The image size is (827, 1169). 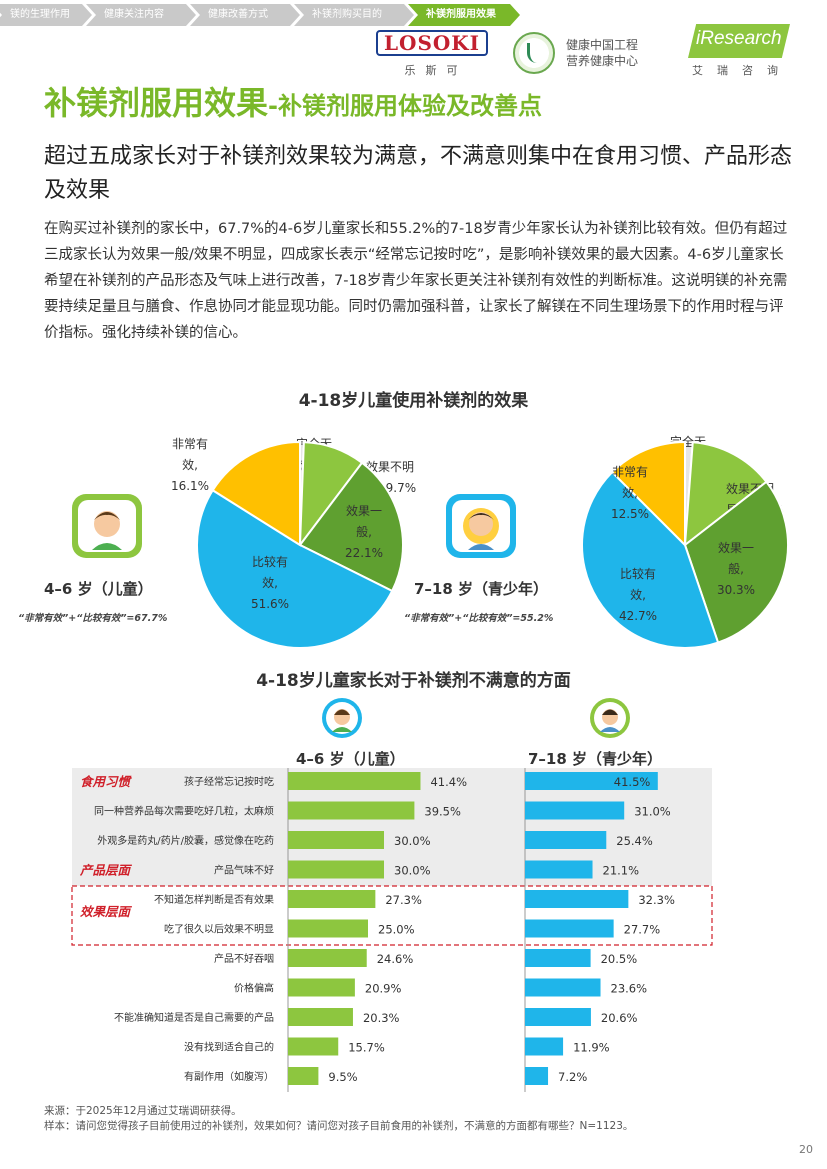 I want to click on bar-teen-value: 31.0%, so click(x=652, y=812).